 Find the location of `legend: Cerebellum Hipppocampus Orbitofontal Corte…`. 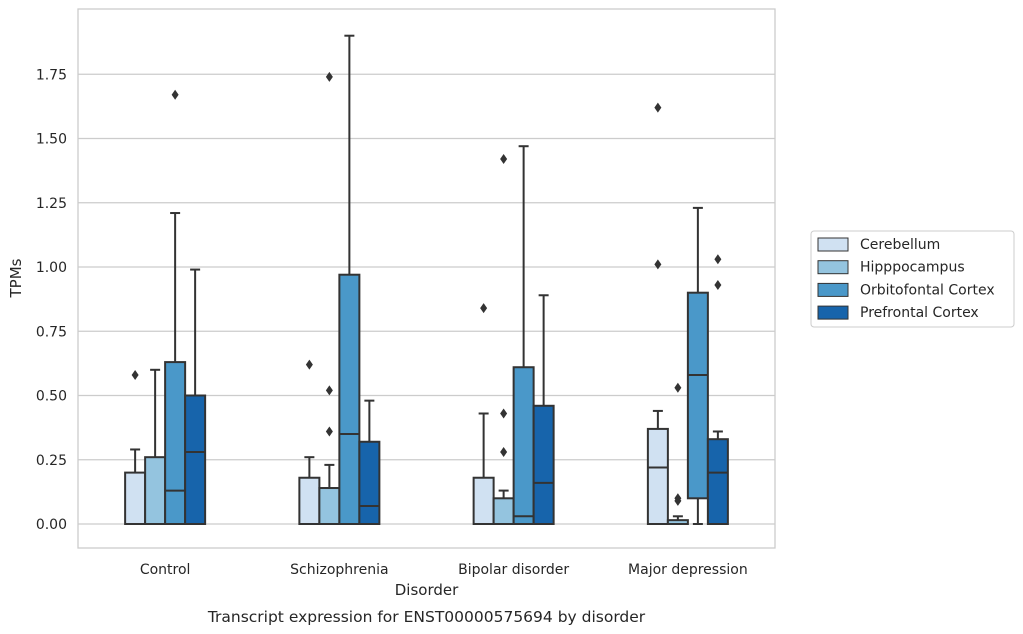

legend: Cerebellum Hipppocampus Orbitofontal Corte… is located at coordinates (912, 279).